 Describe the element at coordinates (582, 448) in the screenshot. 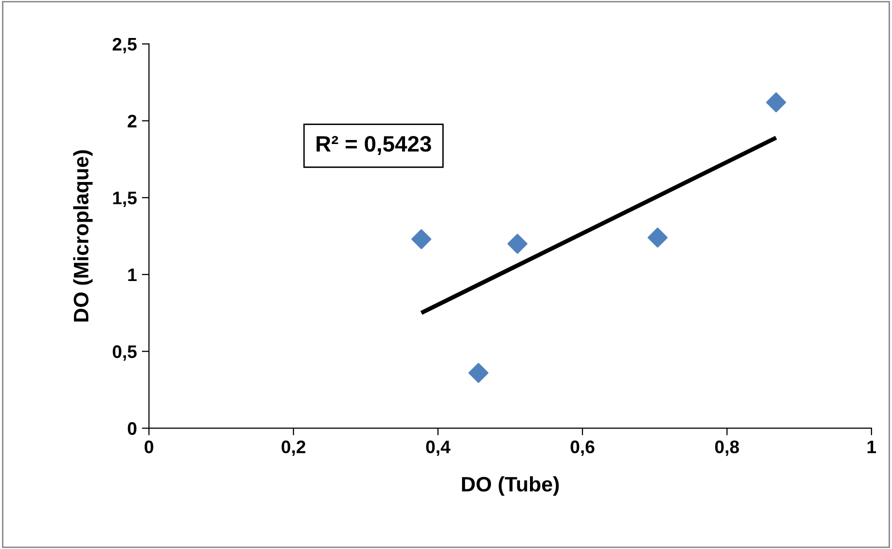

I see `x-tick-label: 0,6` at that location.